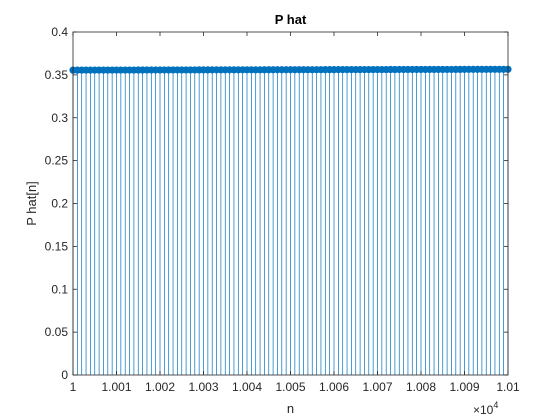  Describe the element at coordinates (464, 387) in the screenshot. I see `x-tick-label: 1.009` at that location.